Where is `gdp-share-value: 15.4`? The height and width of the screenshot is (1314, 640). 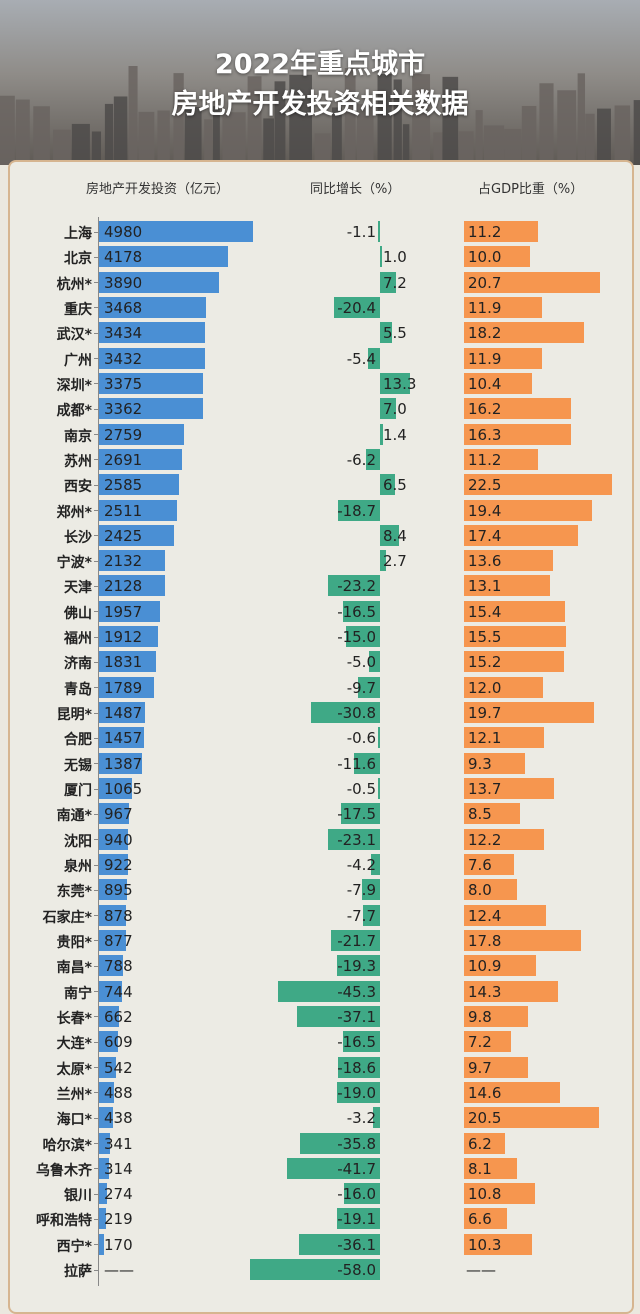 gdp-share-value: 15.4 is located at coordinates (485, 611).